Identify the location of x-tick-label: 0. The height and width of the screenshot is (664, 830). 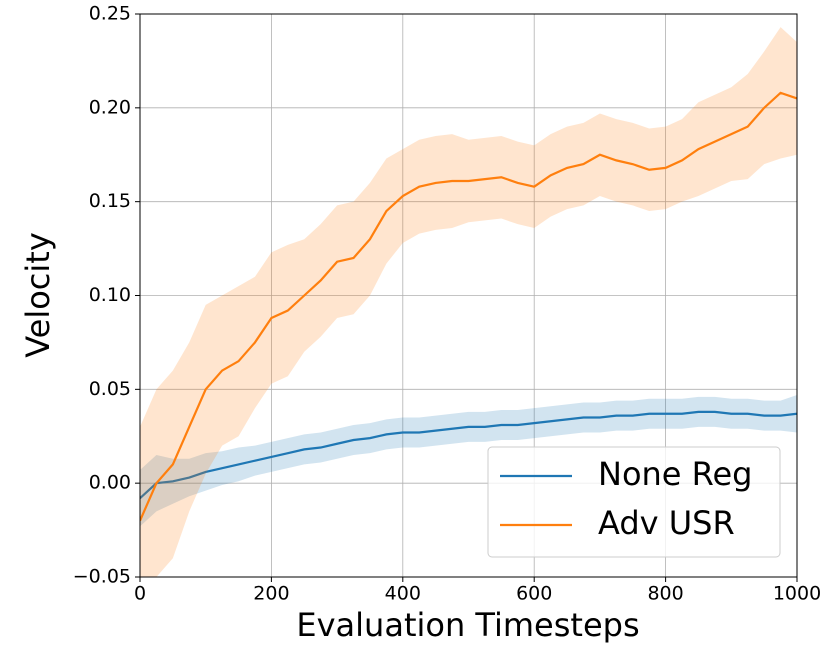
(140, 594).